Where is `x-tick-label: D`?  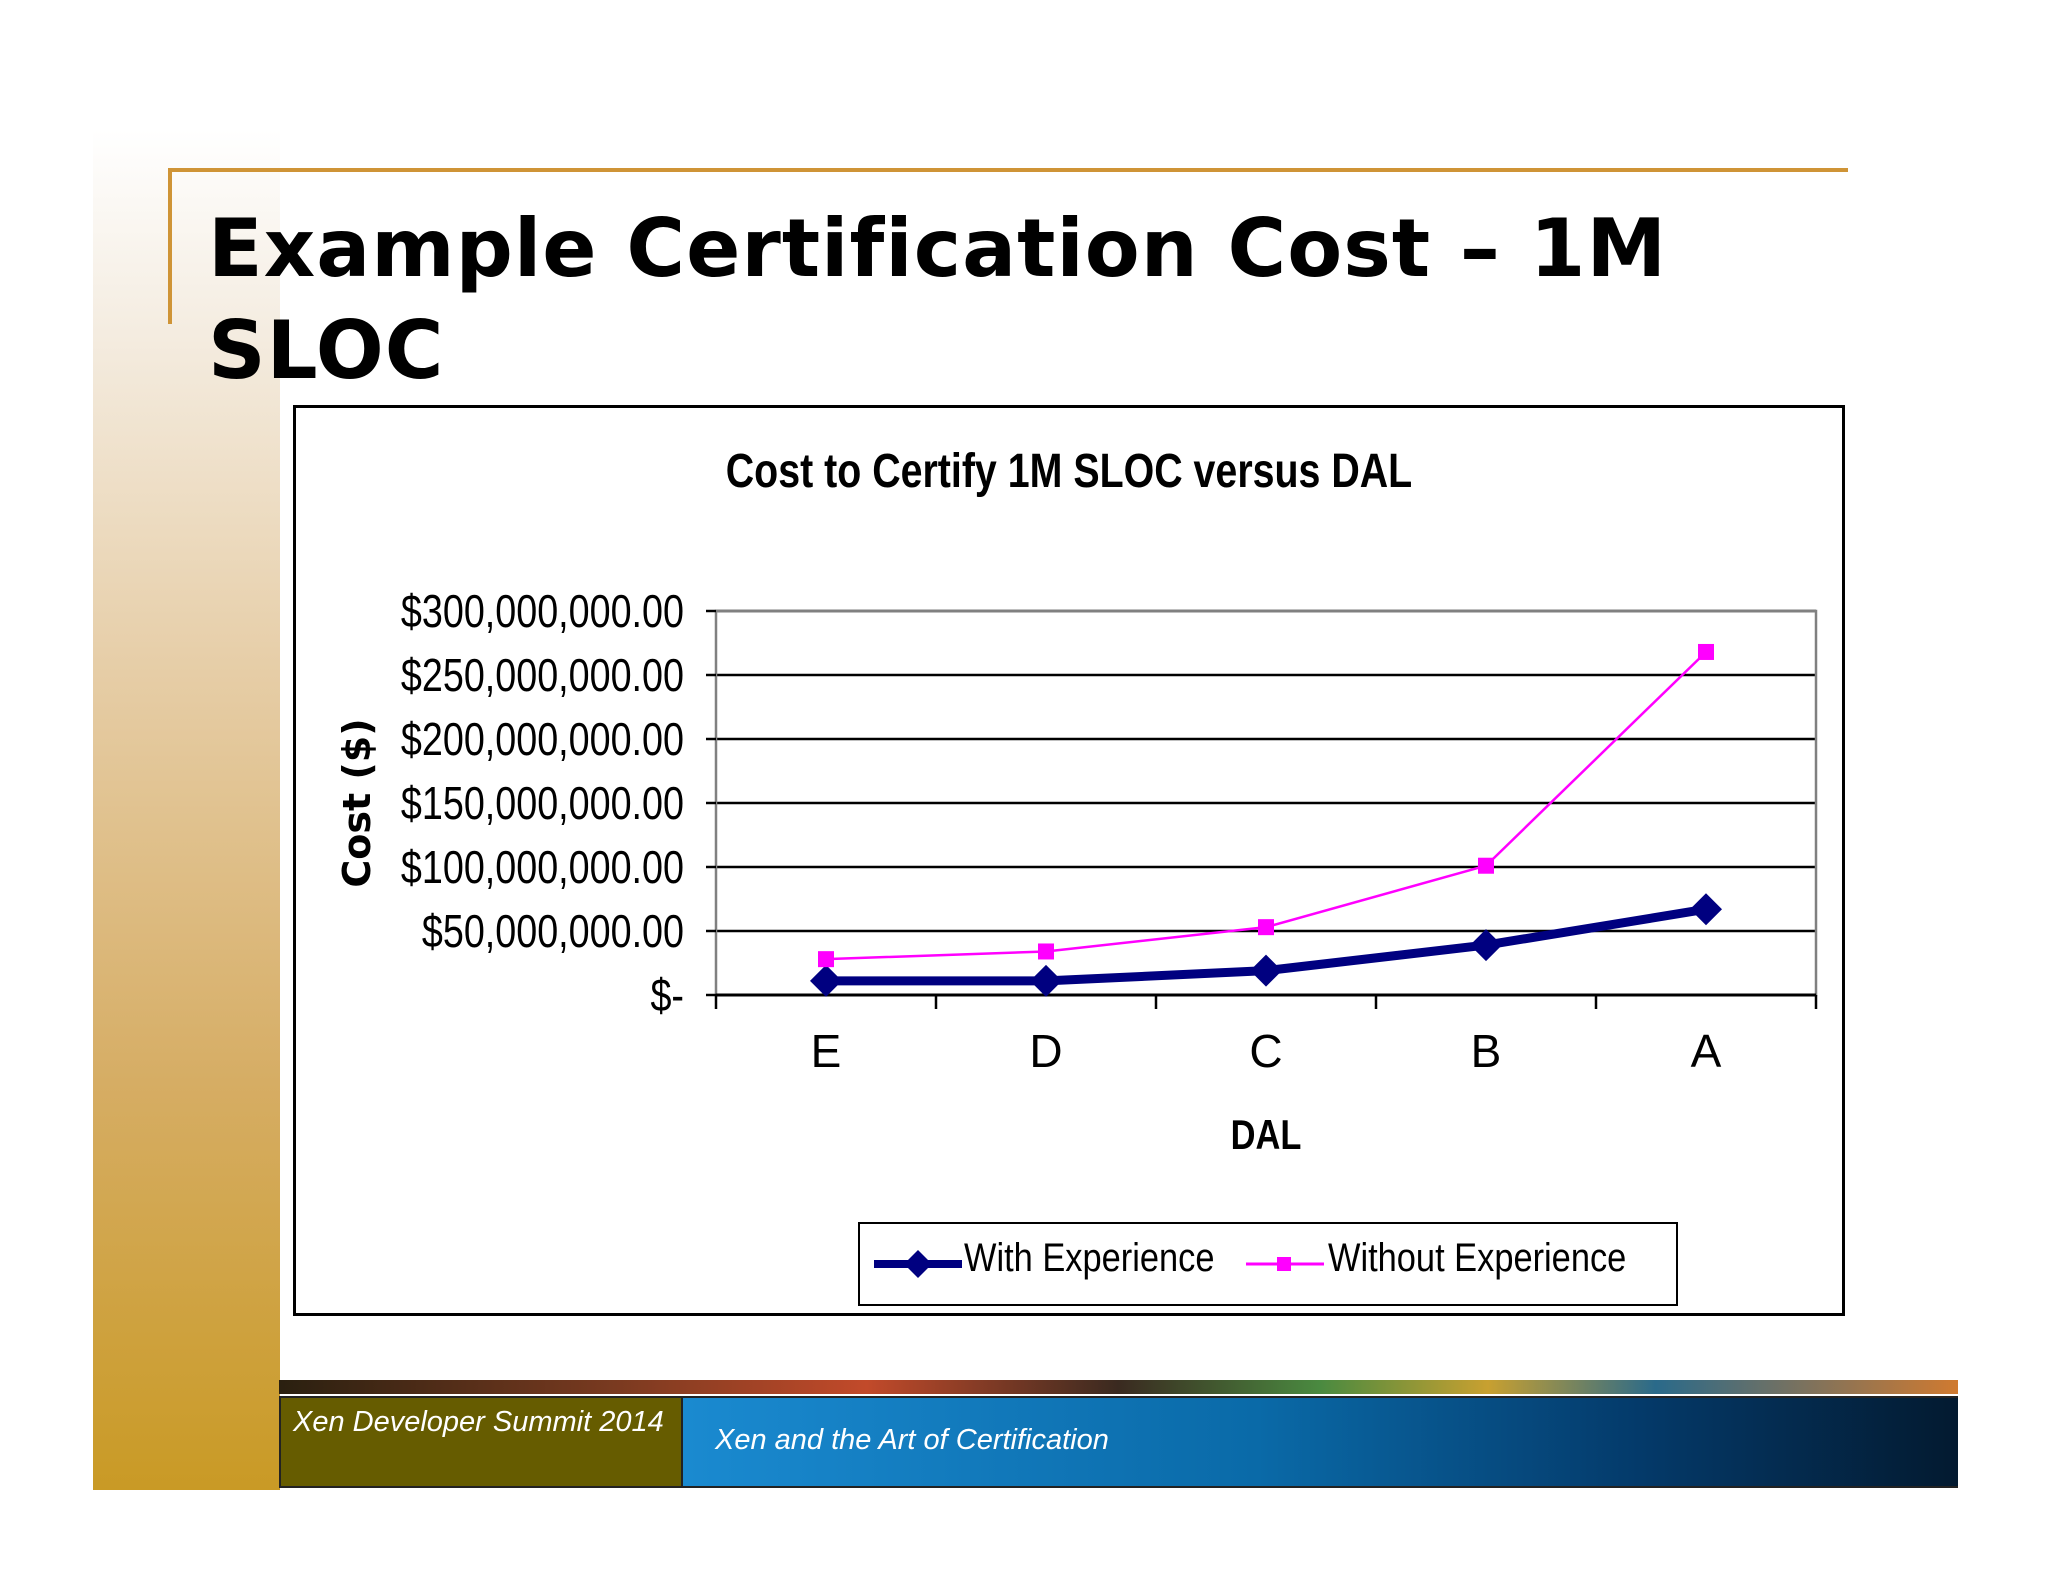 x-tick-label: D is located at coordinates (1045, 1051).